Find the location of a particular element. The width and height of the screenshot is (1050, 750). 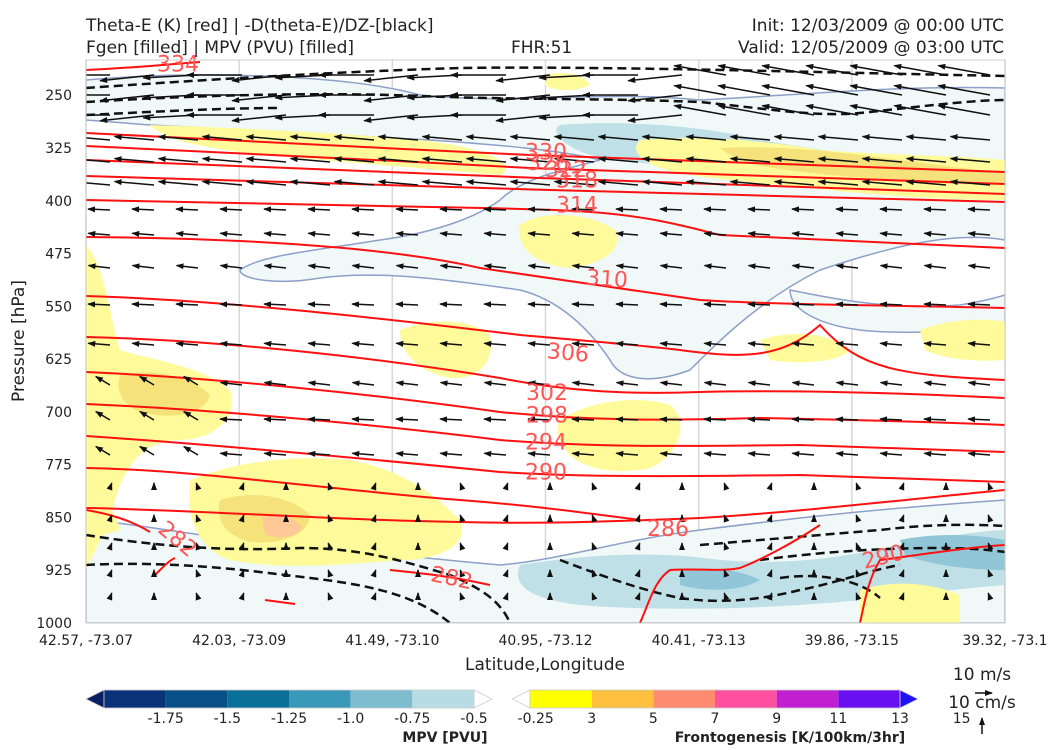

y-tick-label: 1000 is located at coordinates (54, 624).